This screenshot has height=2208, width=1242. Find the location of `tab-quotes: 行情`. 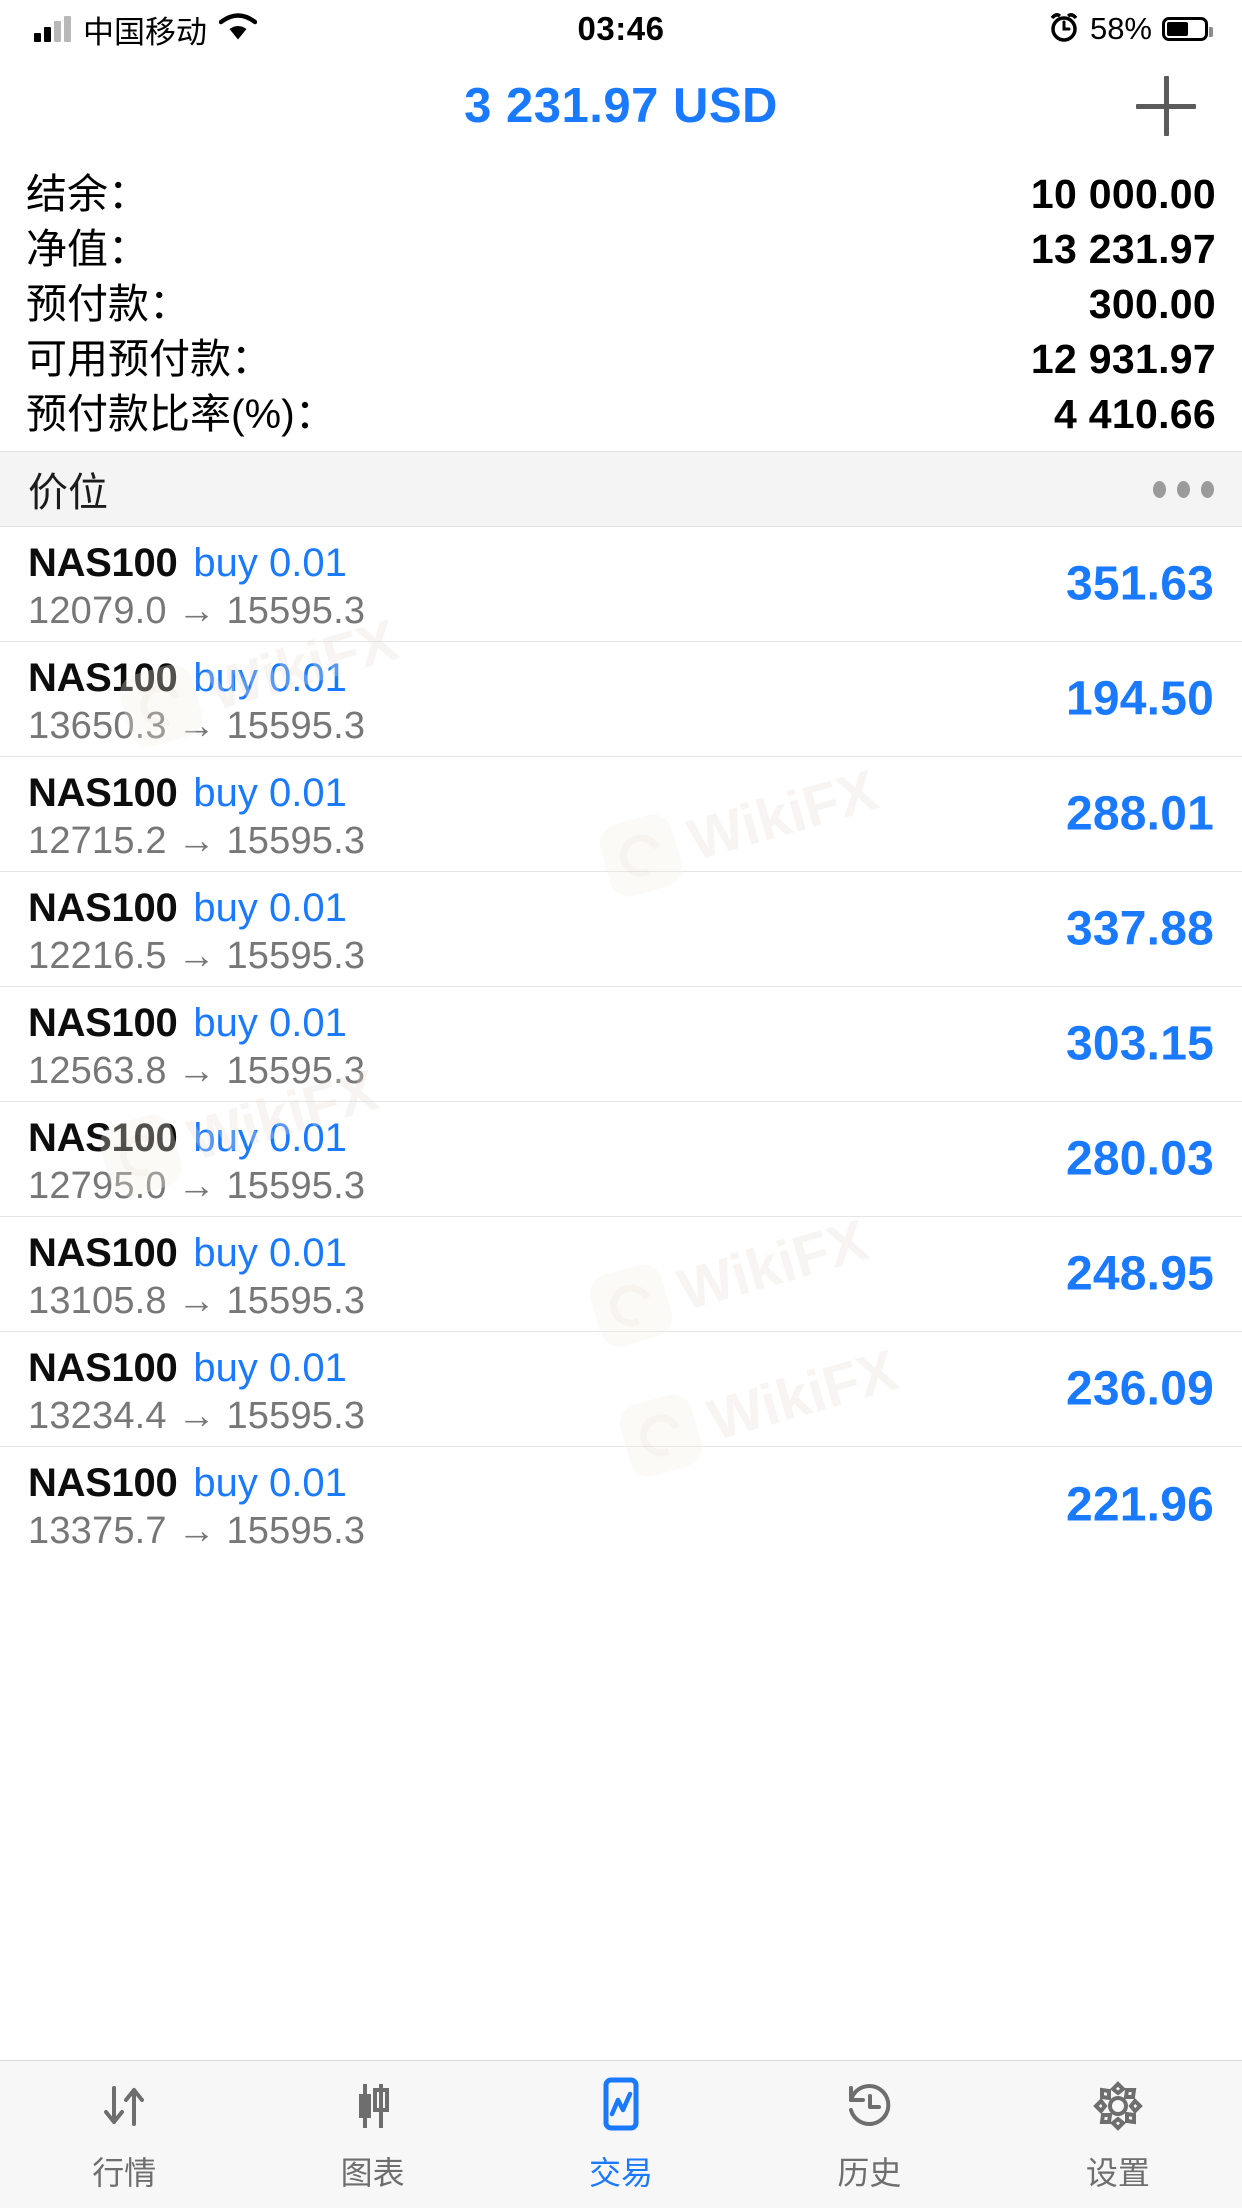

tab-quotes: 行情 is located at coordinates (124, 2135).